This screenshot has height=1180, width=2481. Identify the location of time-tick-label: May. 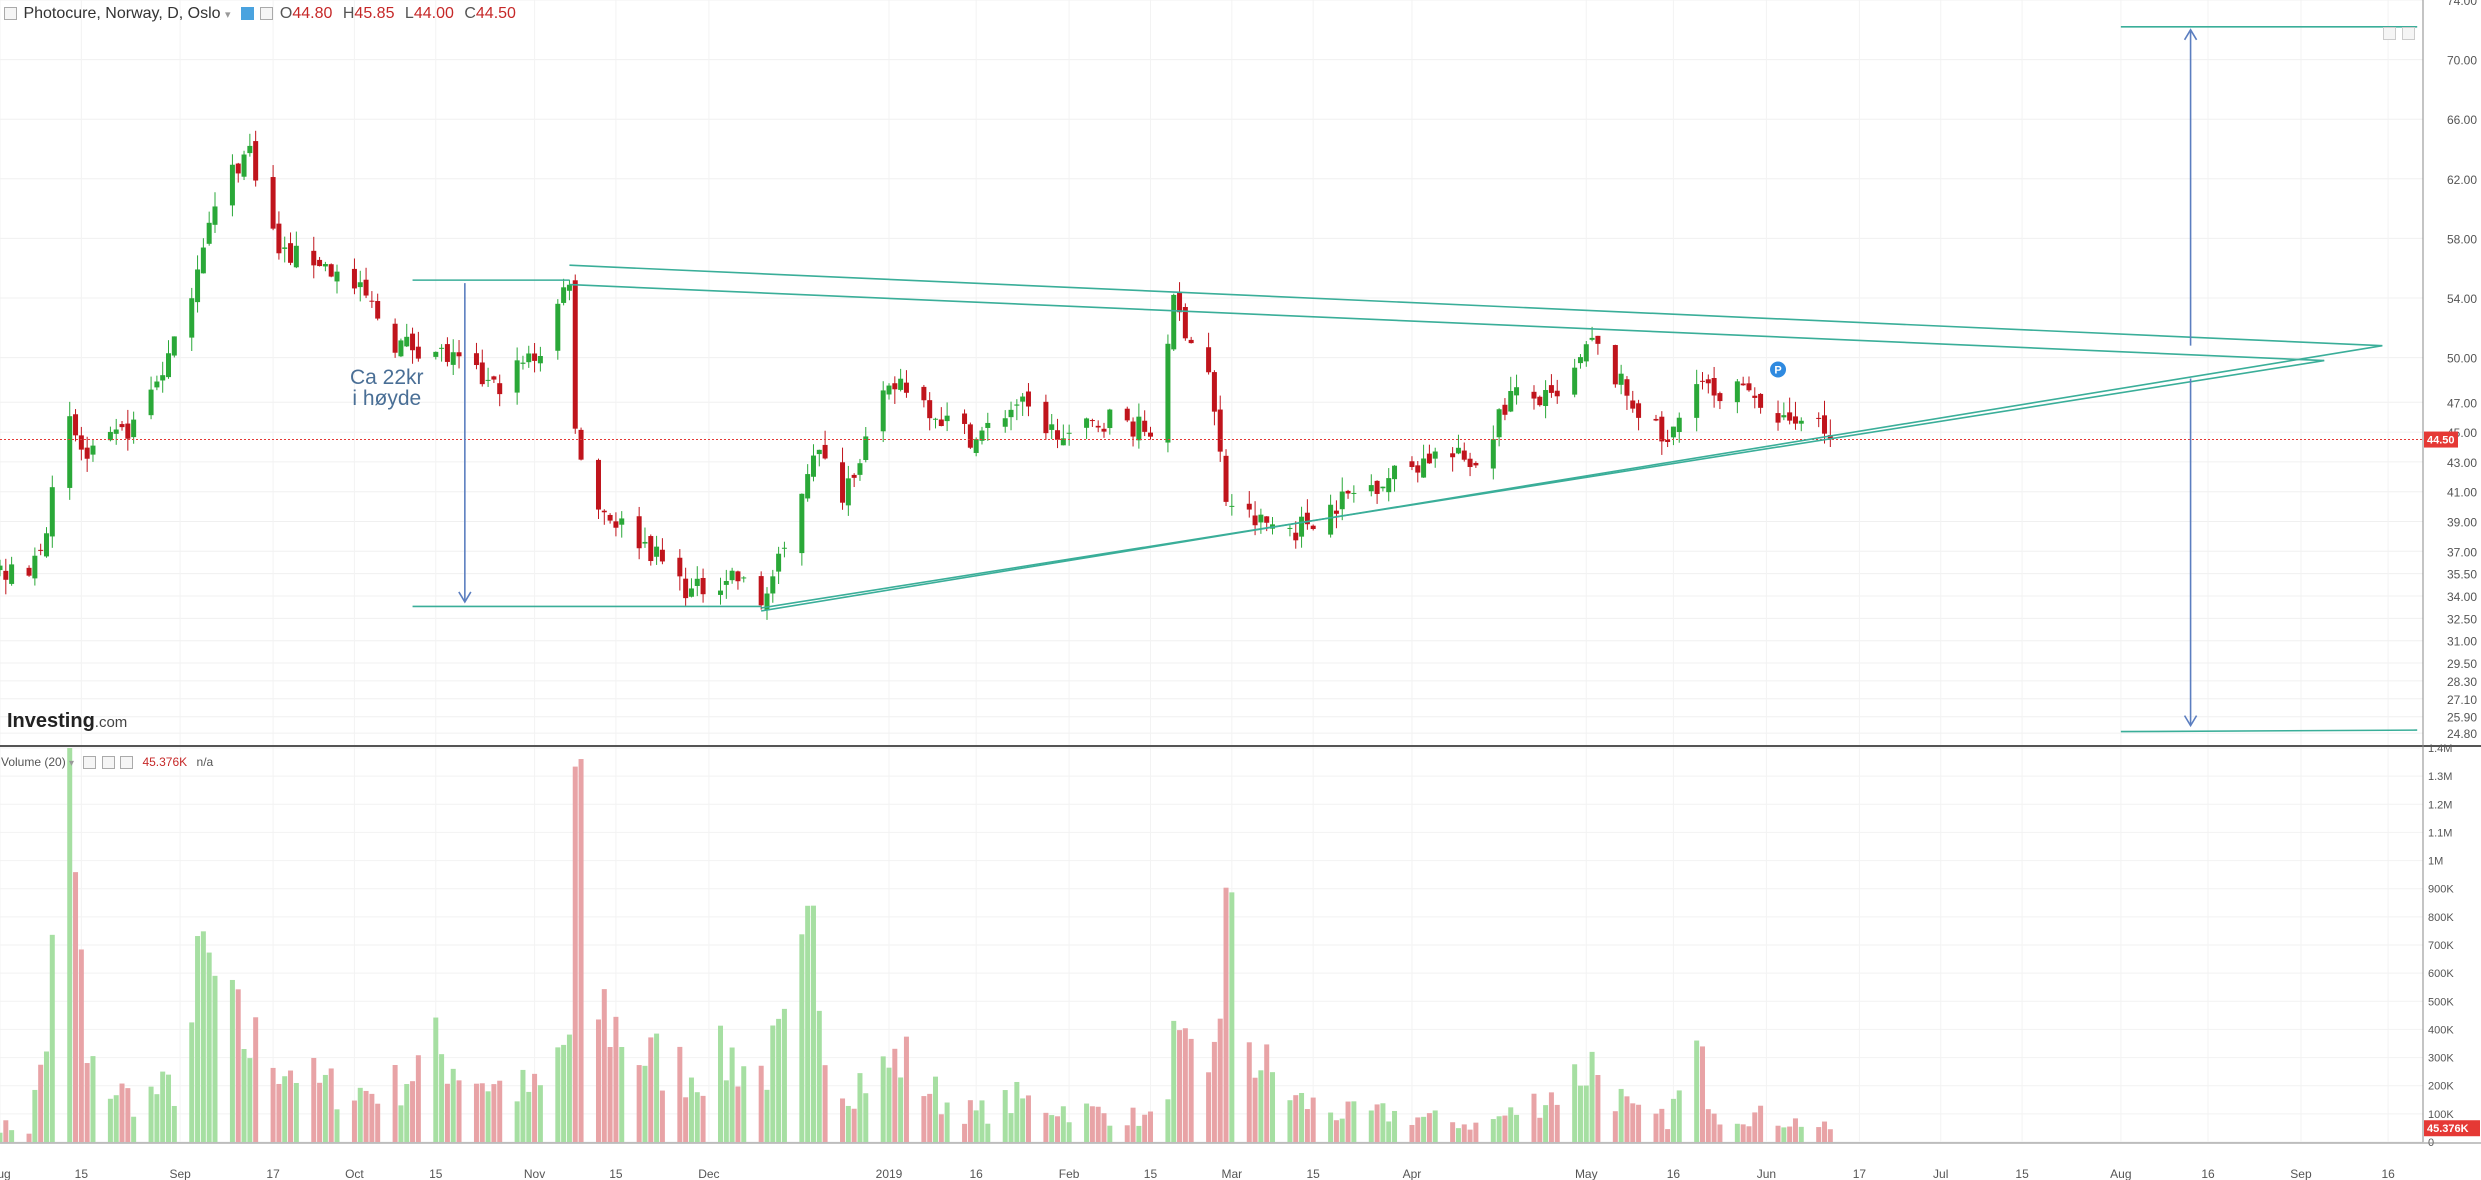
(1586, 1173).